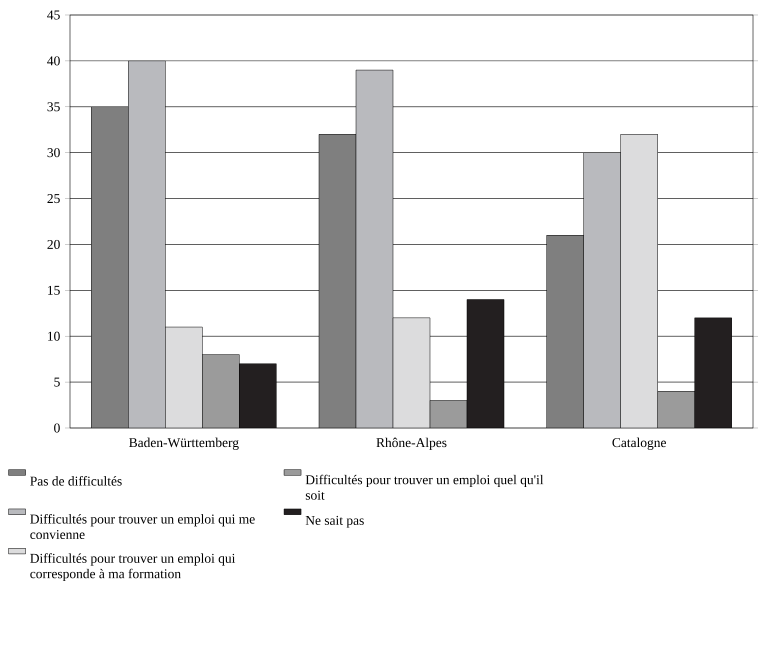  Describe the element at coordinates (53, 61) in the screenshot. I see `y-tick-label: 40` at that location.